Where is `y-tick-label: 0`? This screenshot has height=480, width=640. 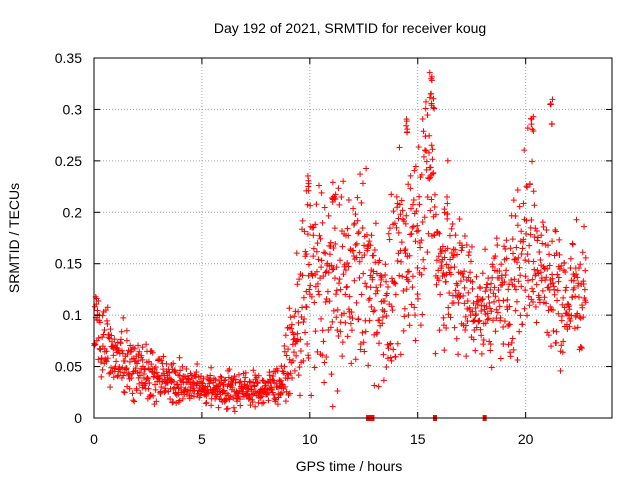 y-tick-label: 0 is located at coordinates (78, 418).